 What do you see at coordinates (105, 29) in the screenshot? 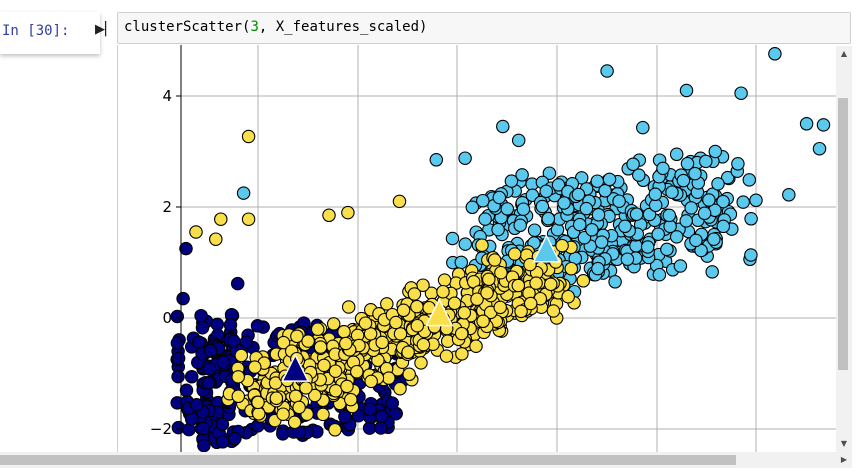
I see `step-run-icon: ▶▏` at bounding box center [105, 29].